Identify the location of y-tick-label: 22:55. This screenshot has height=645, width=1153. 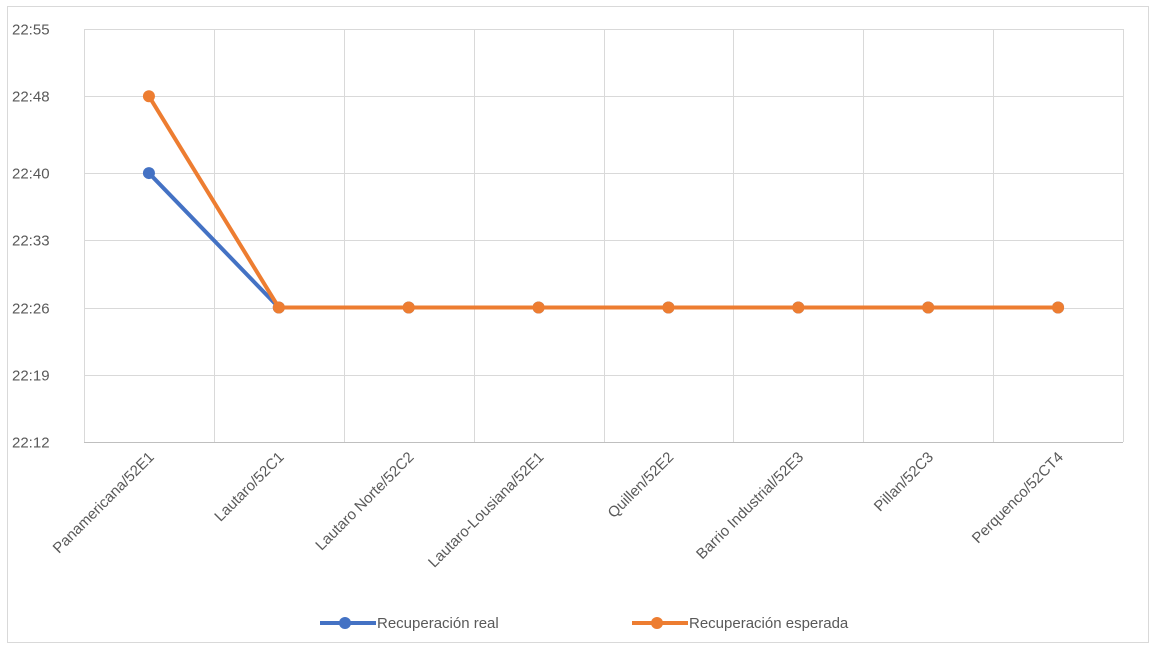
(31, 30).